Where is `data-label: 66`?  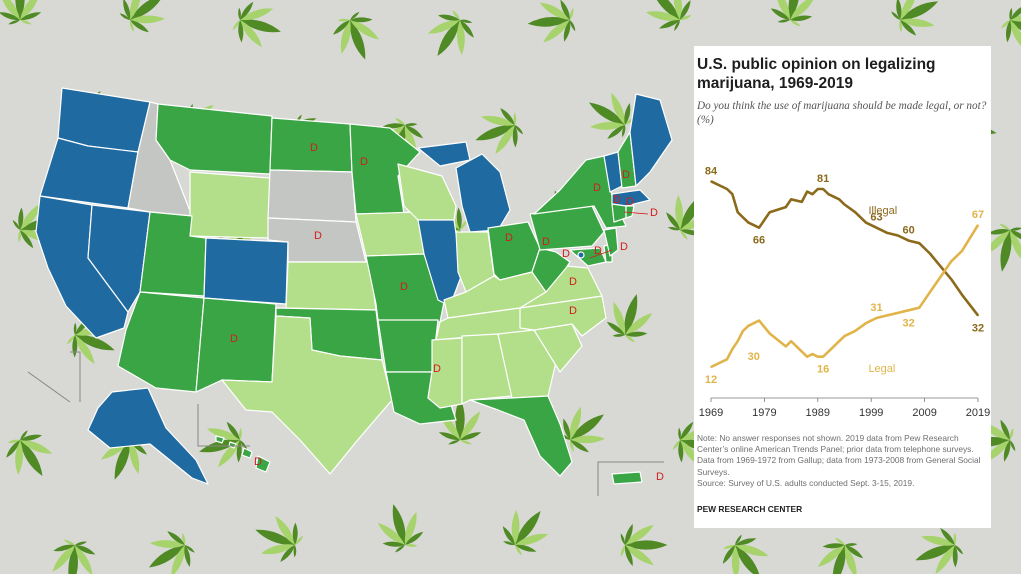 data-label: 66 is located at coordinates (759, 241).